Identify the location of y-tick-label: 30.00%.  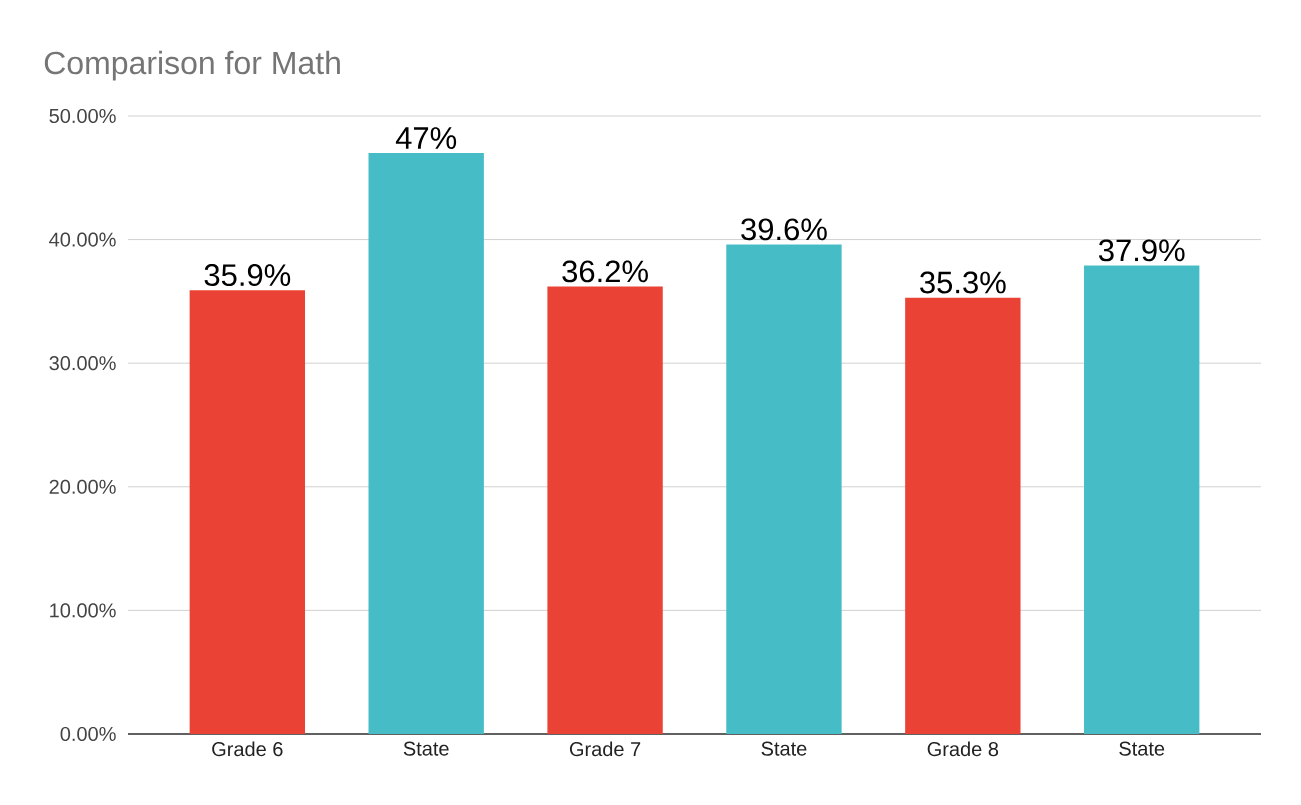
(82, 363).